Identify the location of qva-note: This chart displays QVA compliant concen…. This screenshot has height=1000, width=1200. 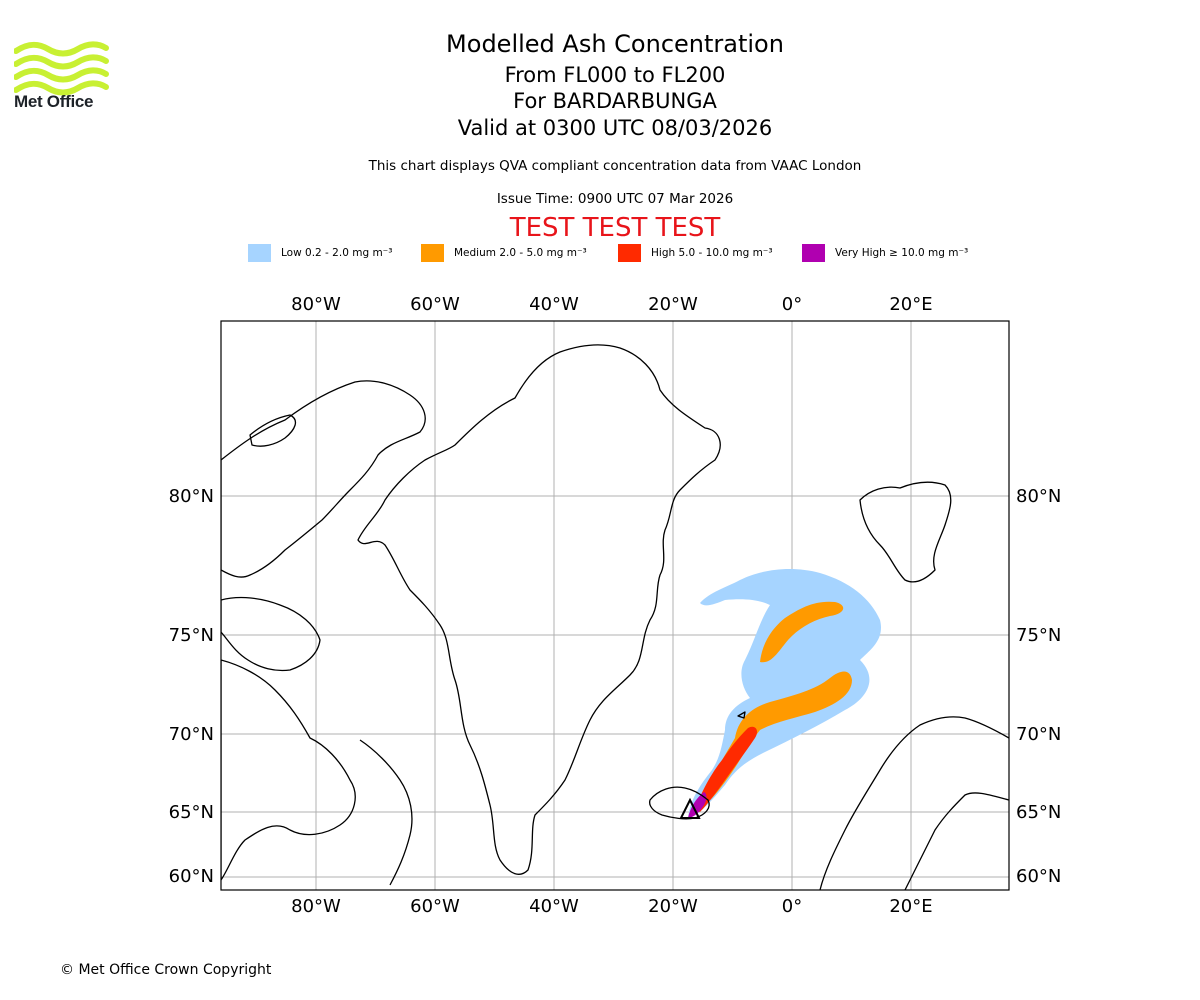
(615, 166).